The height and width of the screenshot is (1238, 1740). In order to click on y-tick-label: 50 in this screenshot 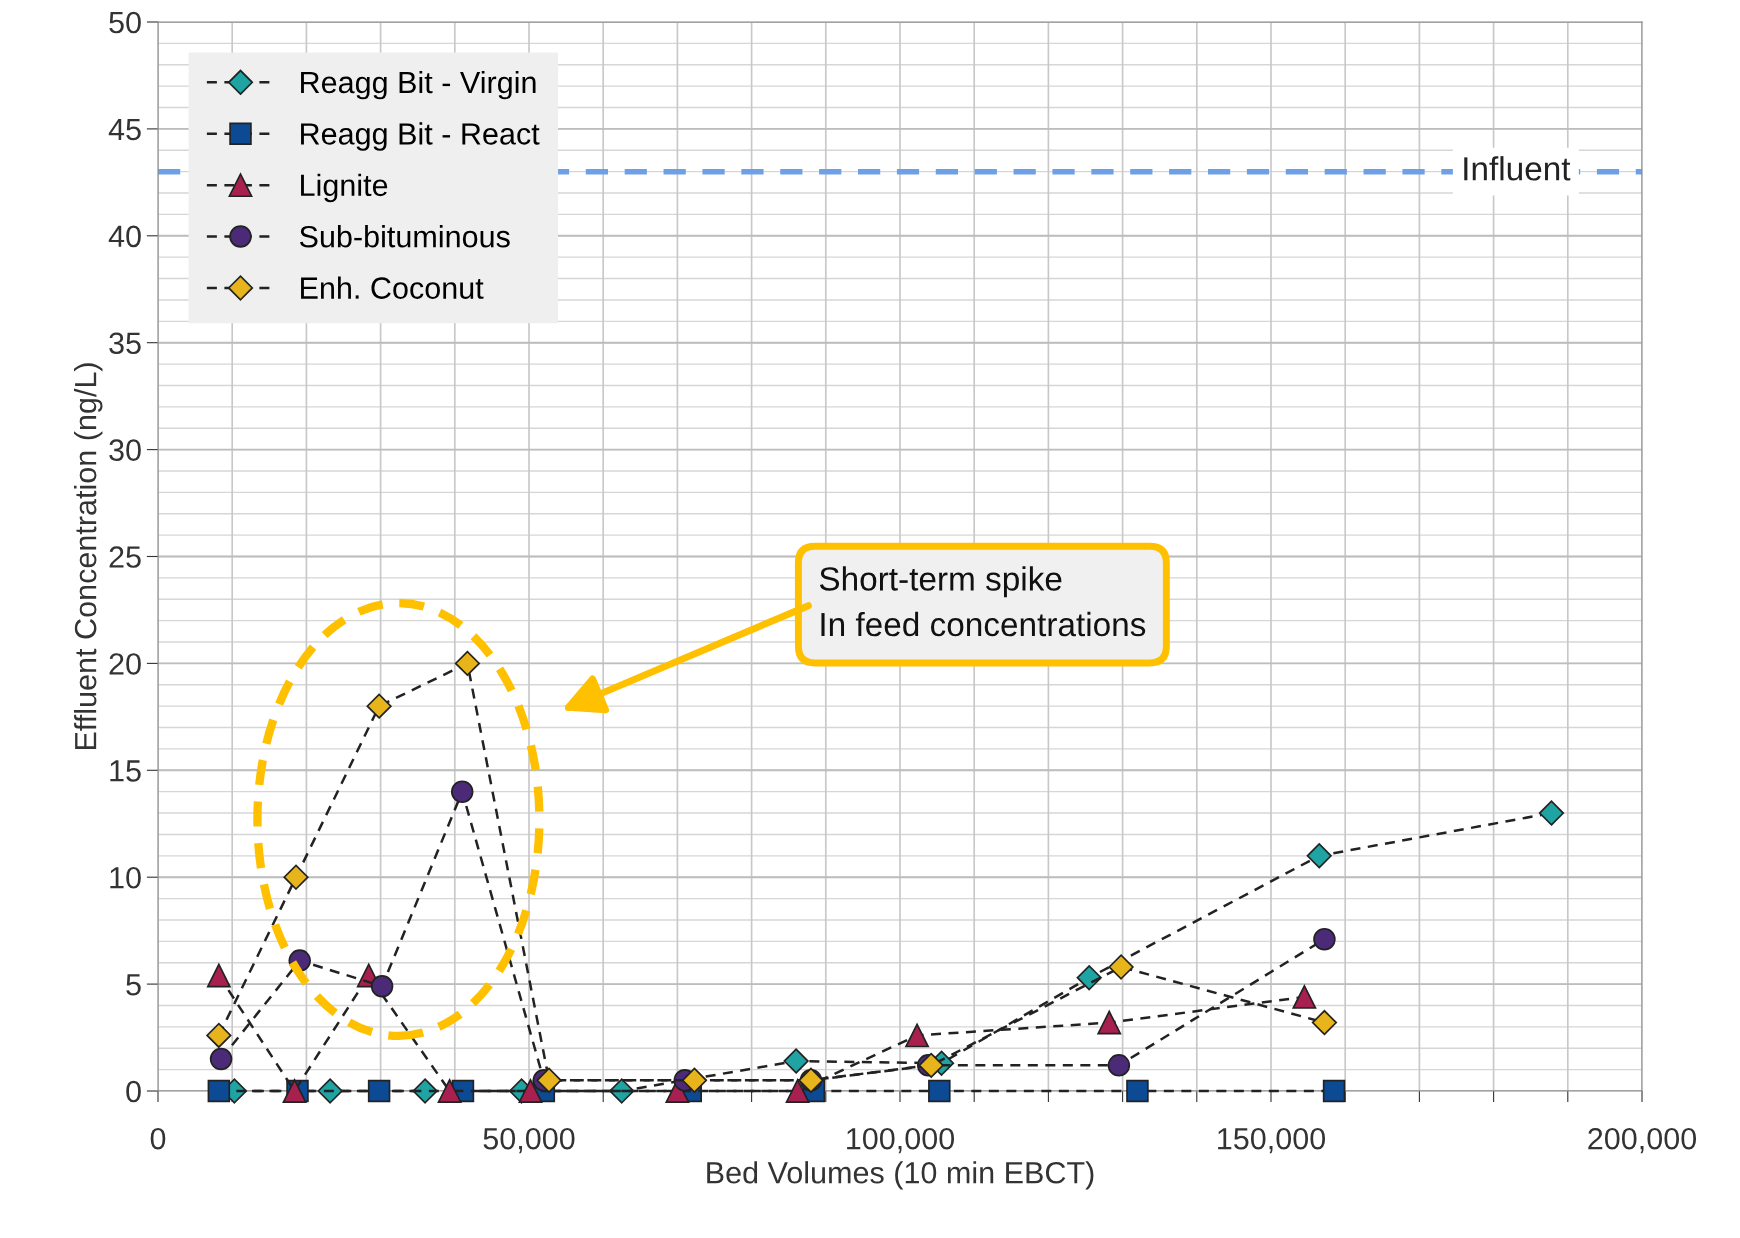, I will do `click(125, 22)`.